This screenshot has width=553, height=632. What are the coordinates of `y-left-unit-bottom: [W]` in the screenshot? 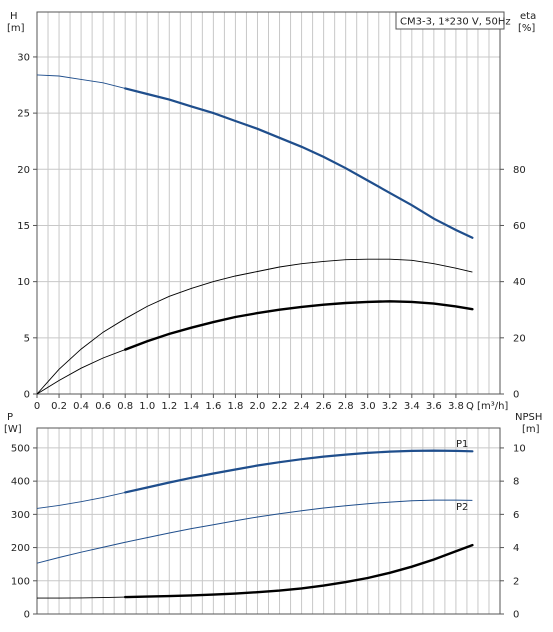 It's located at (13, 429).